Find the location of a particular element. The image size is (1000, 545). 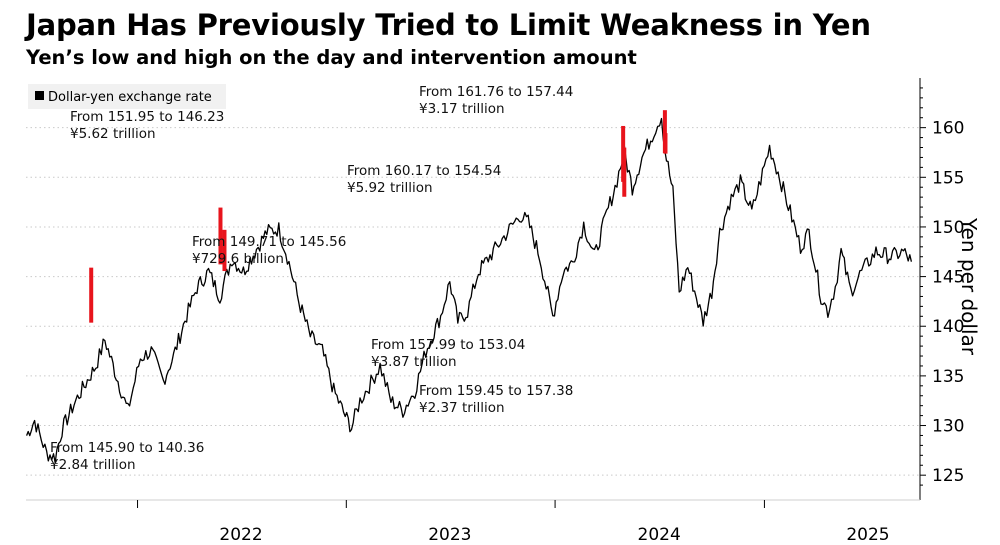

annotation-amount: ¥5.92 trillion is located at coordinates (390, 188).